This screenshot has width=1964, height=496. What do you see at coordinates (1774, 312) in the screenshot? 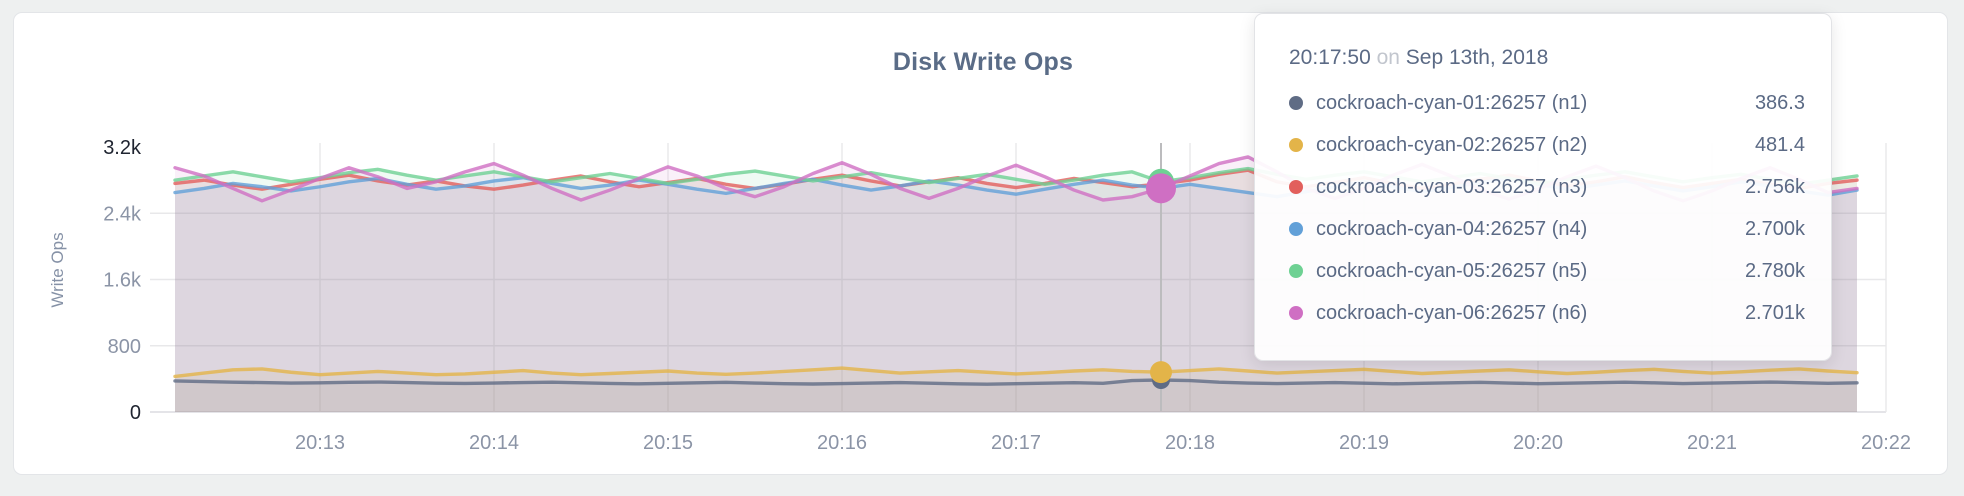
I see `series-value: 2.701k` at bounding box center [1774, 312].